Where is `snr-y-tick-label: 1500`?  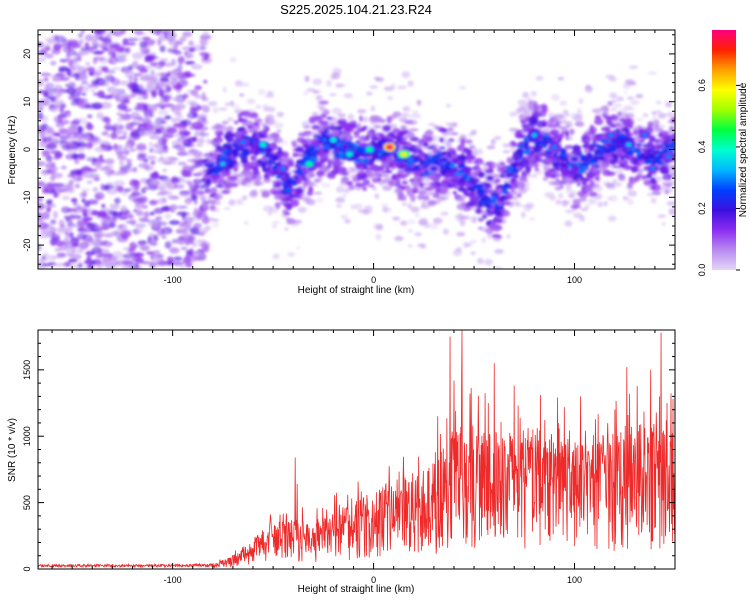
snr-y-tick-label: 1500 is located at coordinates (27, 370).